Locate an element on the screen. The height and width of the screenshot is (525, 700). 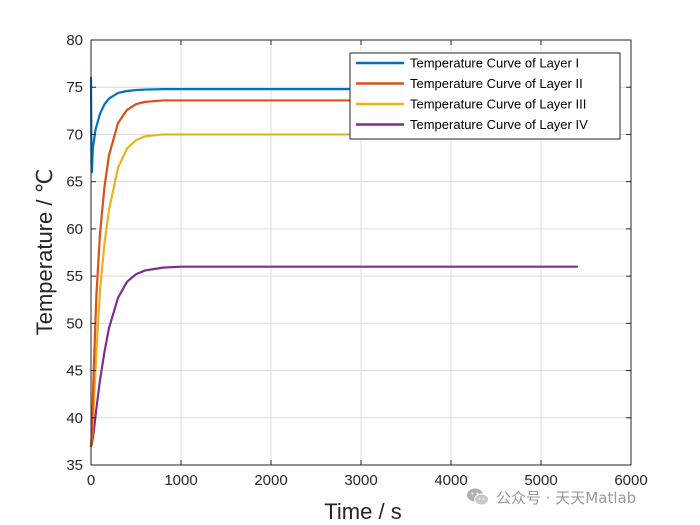
y-tick-label: 65 is located at coordinates (74, 182).